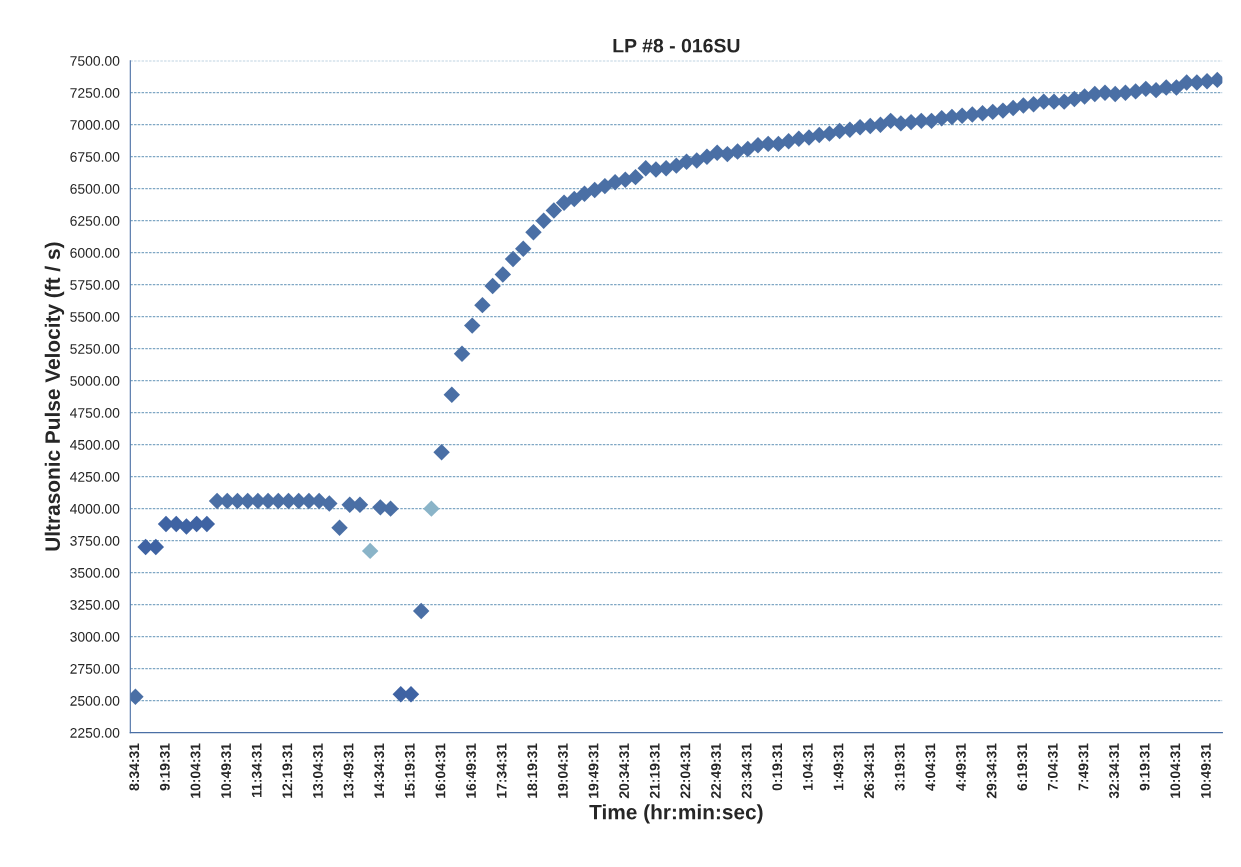 The width and height of the screenshot is (1241, 867). Describe the element at coordinates (95, 476) in the screenshot. I see `y-tick-label: 4250.00` at that location.